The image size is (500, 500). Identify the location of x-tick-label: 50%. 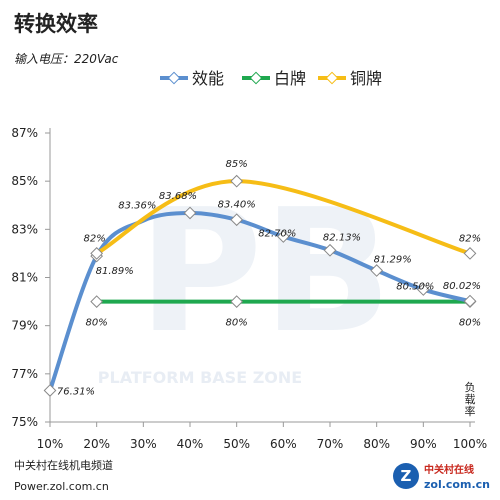
(236, 444).